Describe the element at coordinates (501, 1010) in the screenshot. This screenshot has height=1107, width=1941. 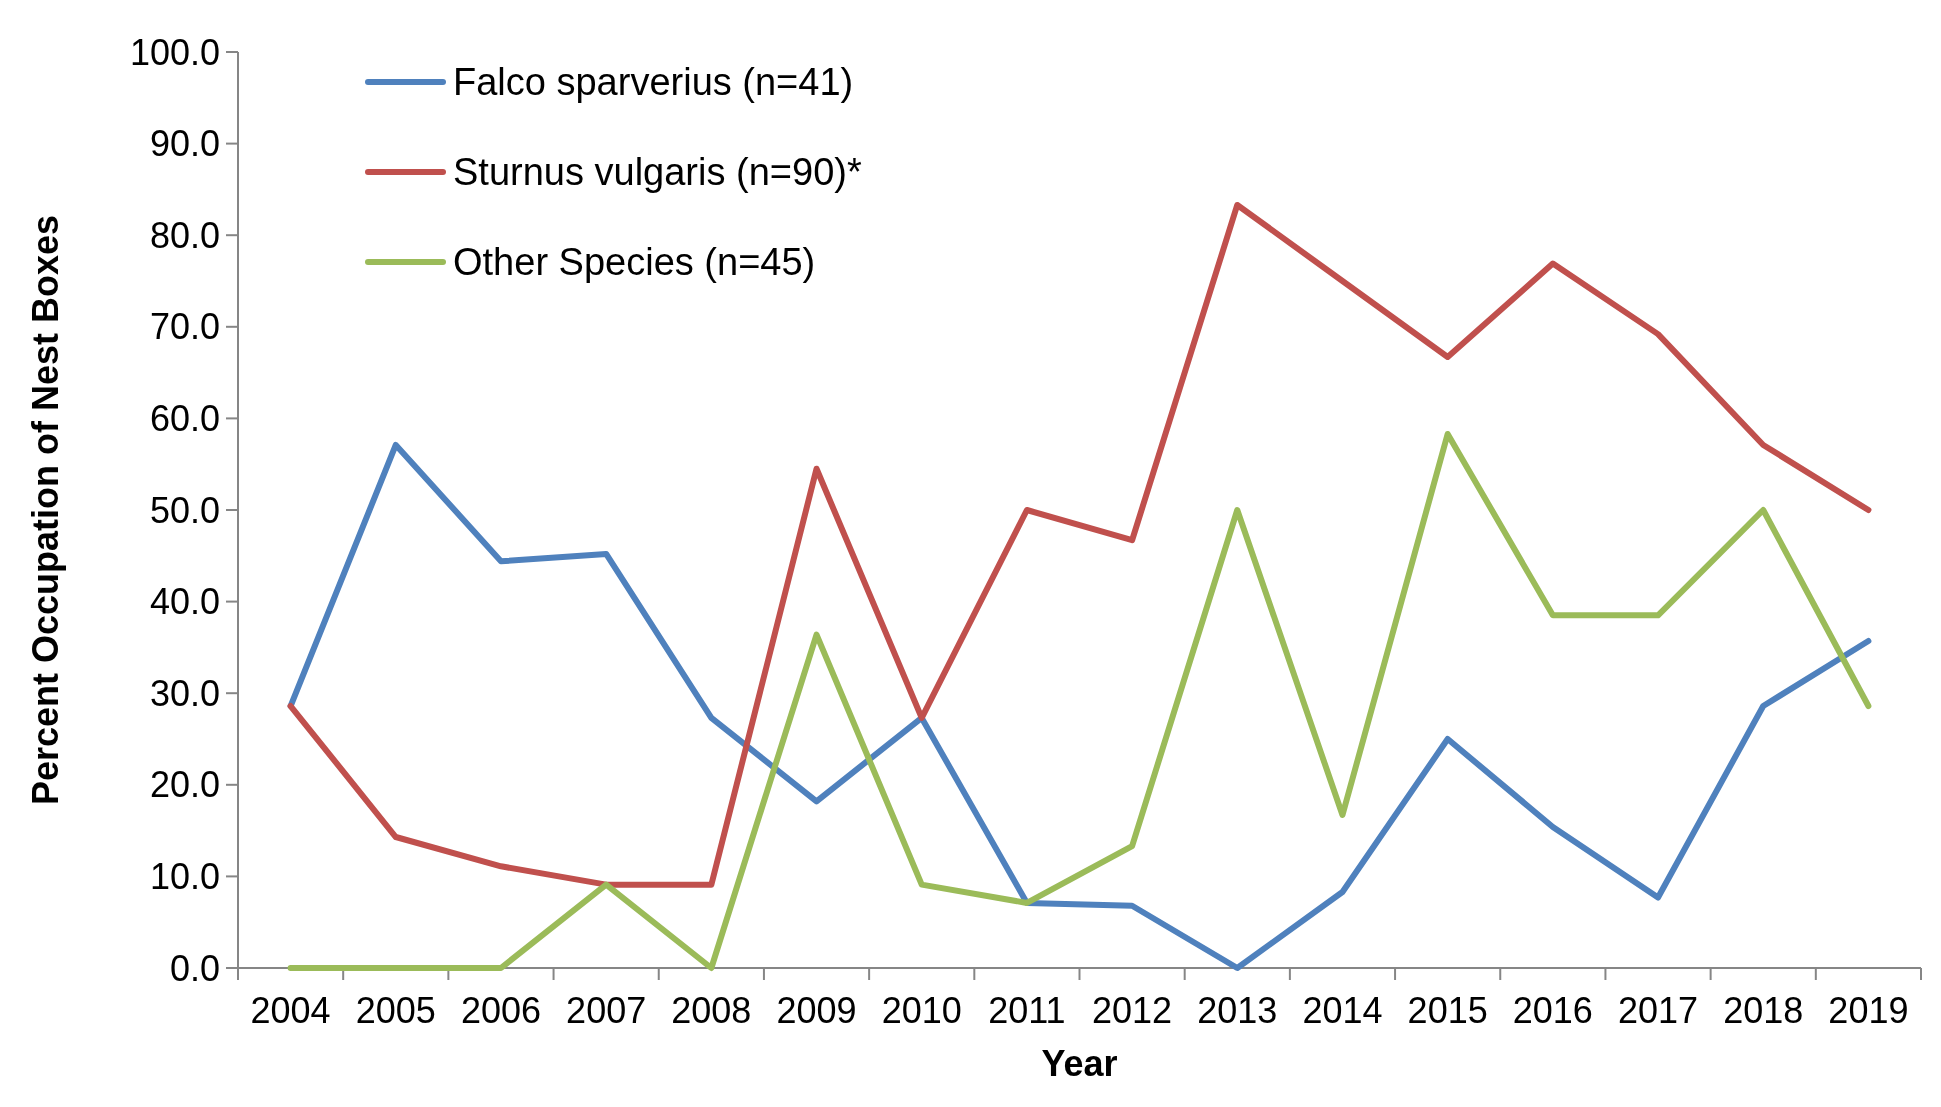
I see `x-tick-label: 2006` at that location.